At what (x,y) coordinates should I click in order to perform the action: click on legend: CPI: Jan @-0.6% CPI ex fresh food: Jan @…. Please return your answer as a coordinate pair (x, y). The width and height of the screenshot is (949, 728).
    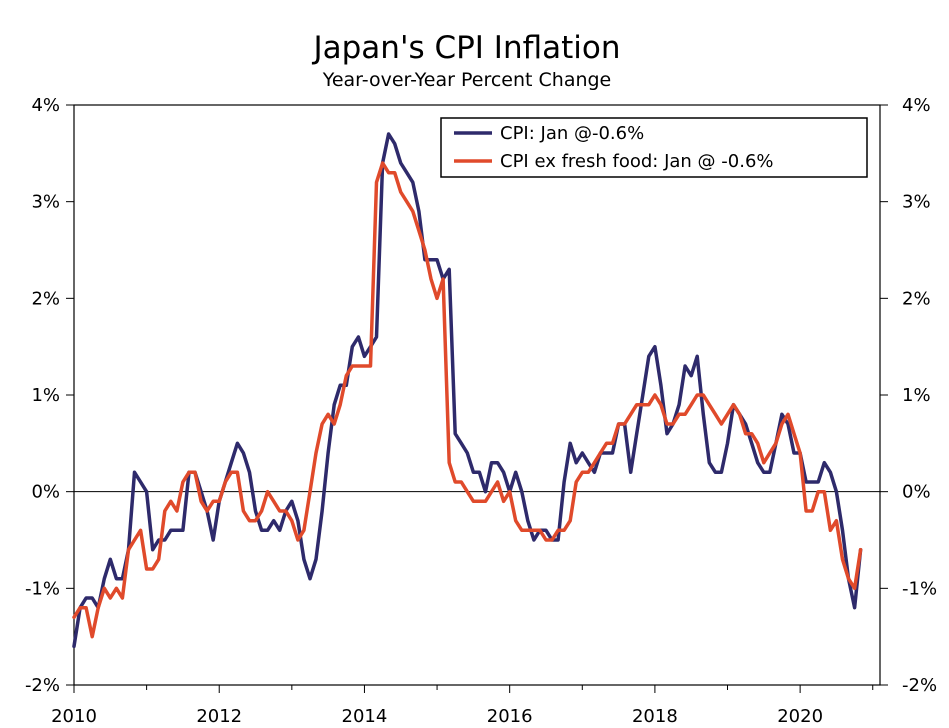
    Looking at the image, I should click on (654, 147).